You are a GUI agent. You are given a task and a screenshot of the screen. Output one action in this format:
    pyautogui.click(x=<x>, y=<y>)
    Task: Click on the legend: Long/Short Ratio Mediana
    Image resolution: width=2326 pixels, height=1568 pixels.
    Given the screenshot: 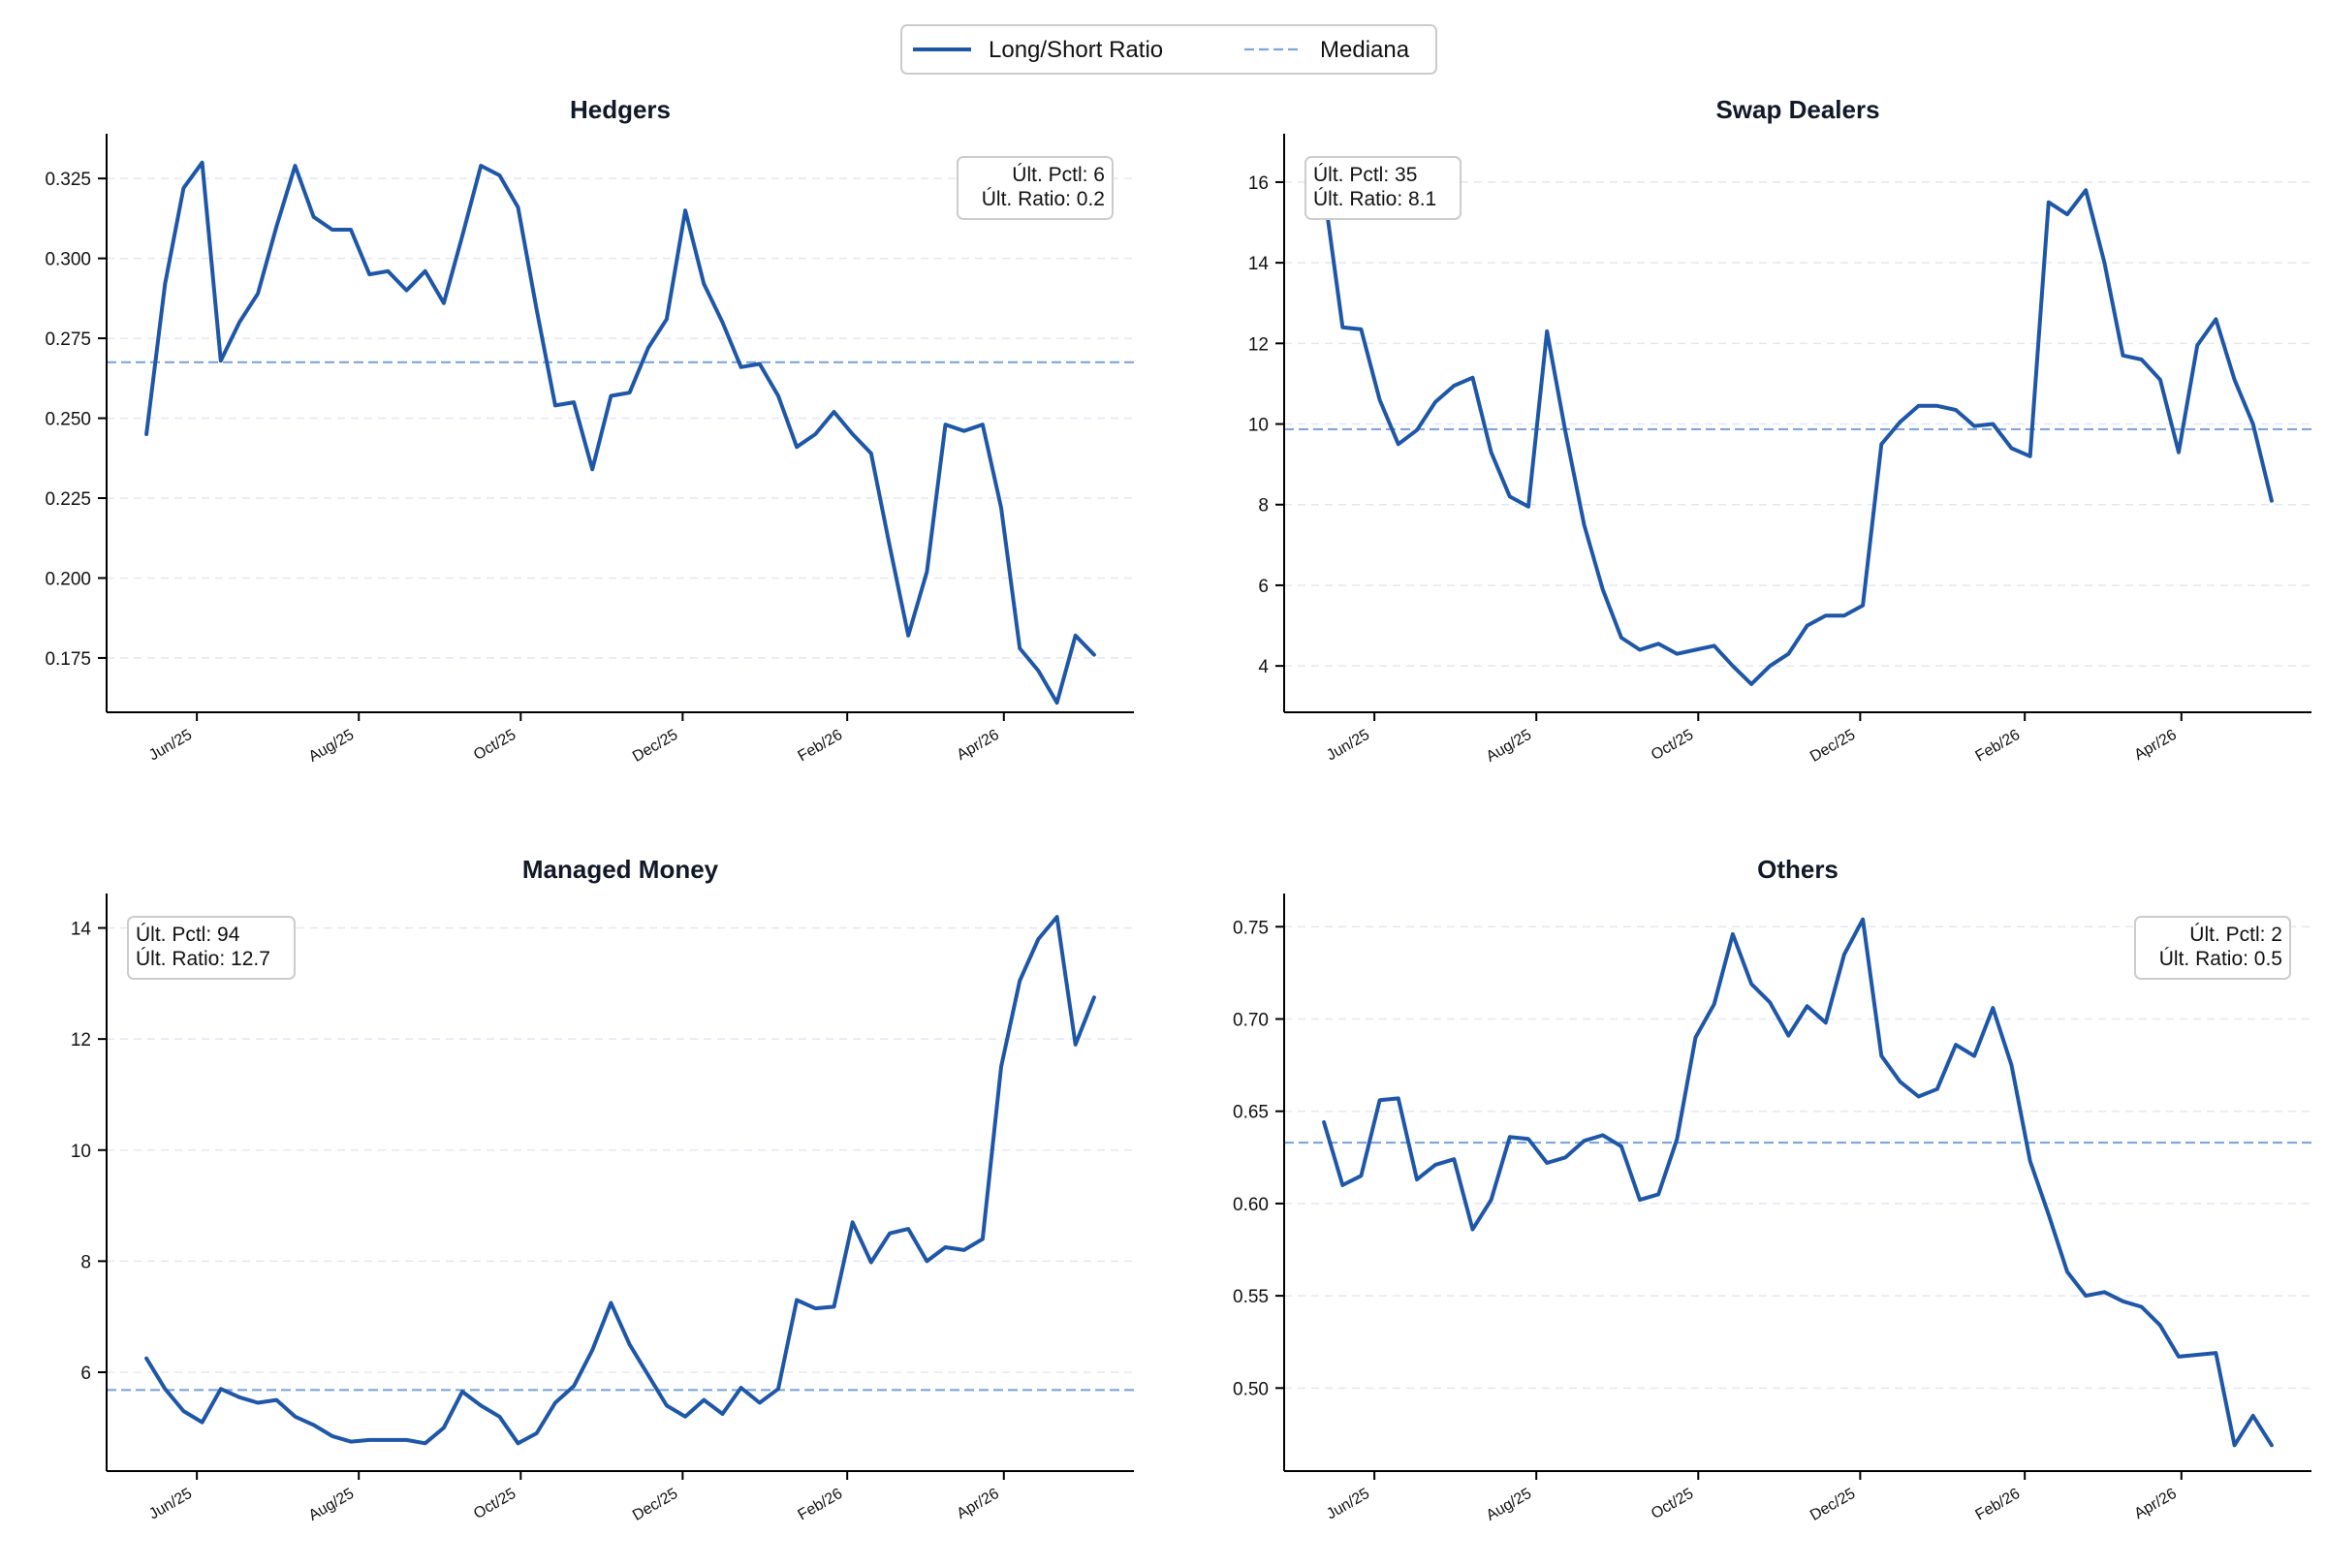 What is the action you would take?
    pyautogui.click(x=1168, y=50)
    